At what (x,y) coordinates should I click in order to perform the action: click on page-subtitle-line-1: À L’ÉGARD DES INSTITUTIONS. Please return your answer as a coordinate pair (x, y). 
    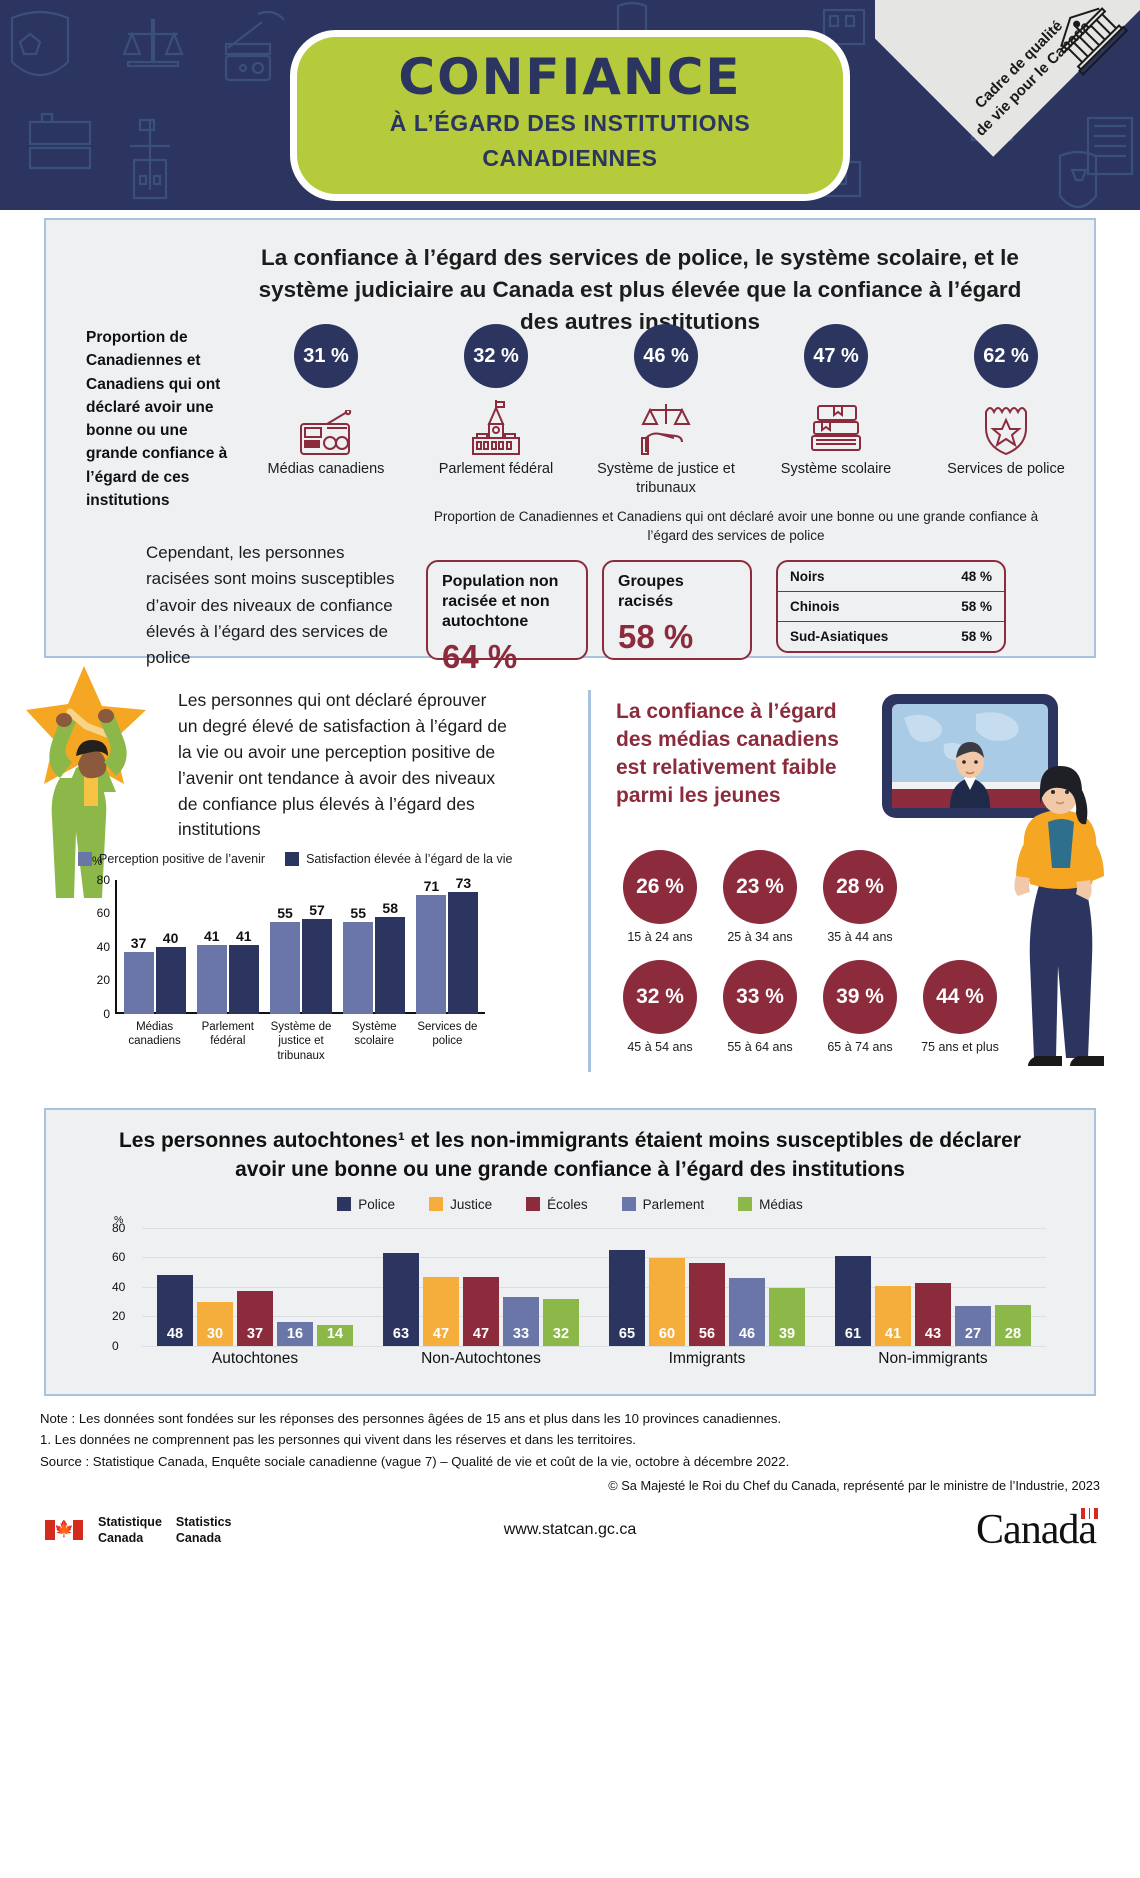
    Looking at the image, I should click on (570, 122).